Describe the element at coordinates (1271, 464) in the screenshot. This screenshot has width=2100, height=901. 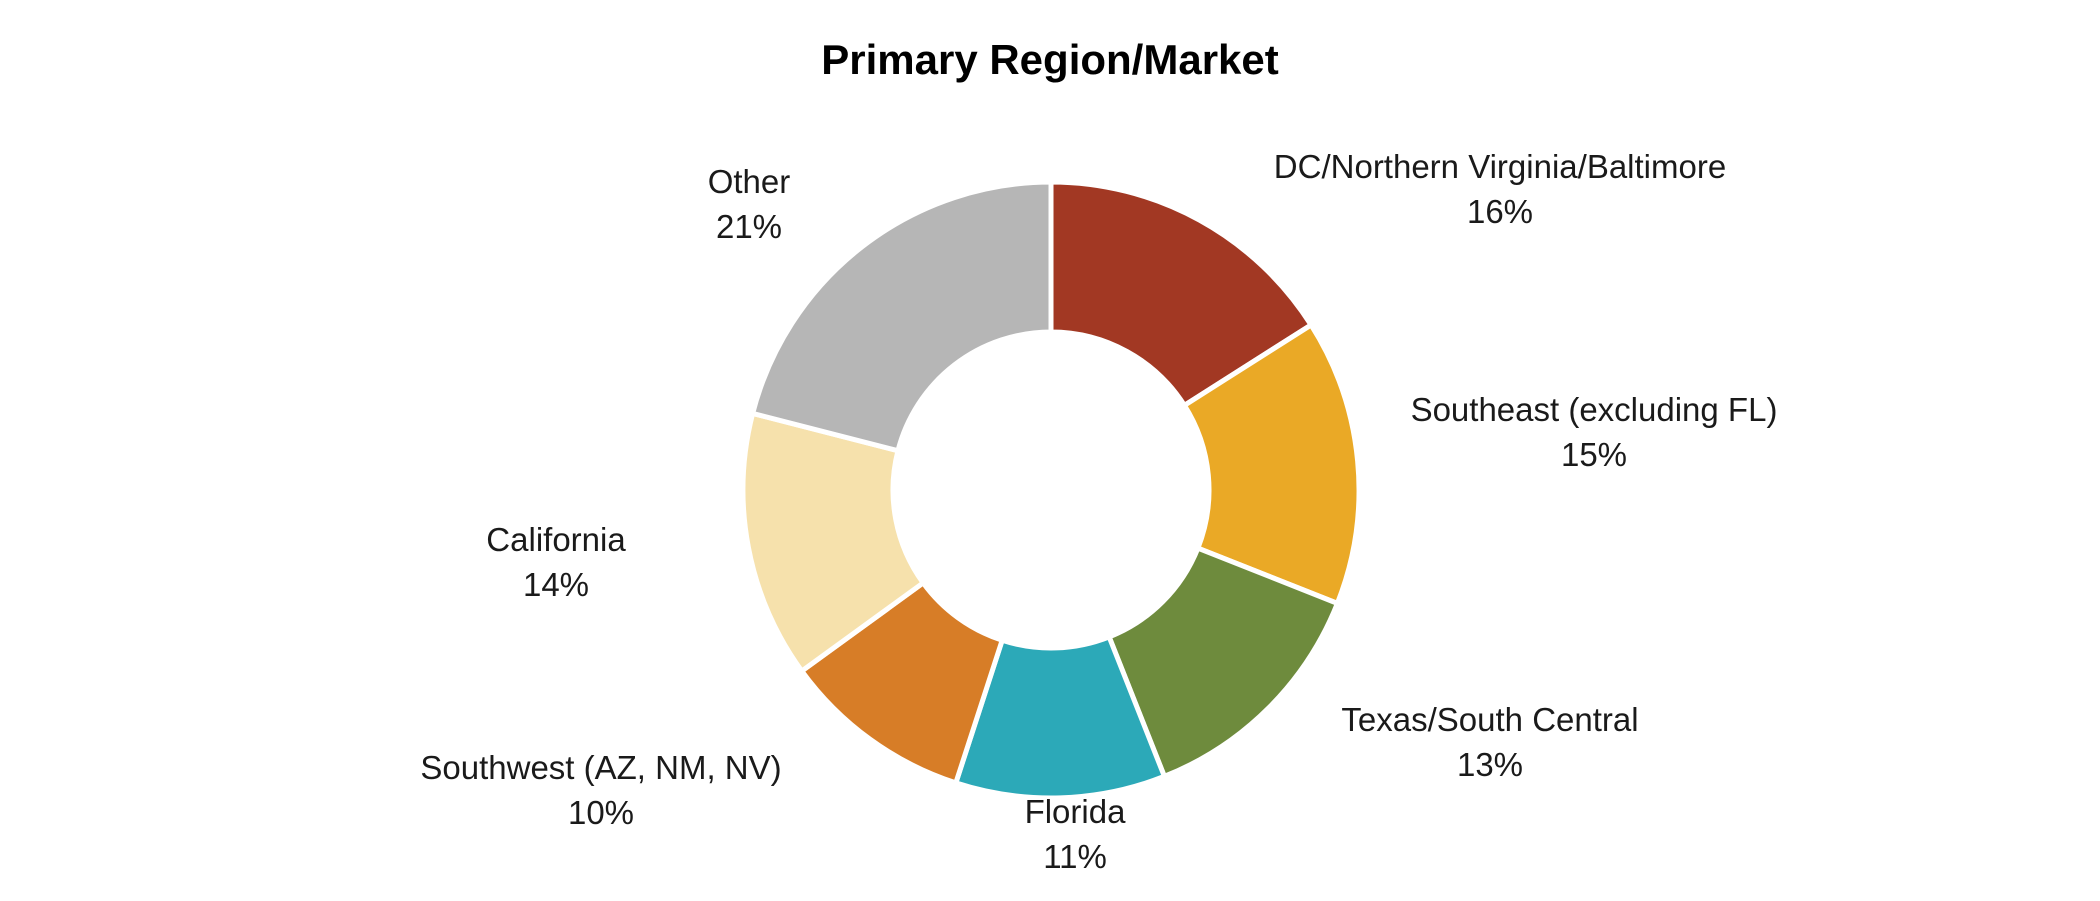
I see `slice-southeast-excluding-fl` at that location.